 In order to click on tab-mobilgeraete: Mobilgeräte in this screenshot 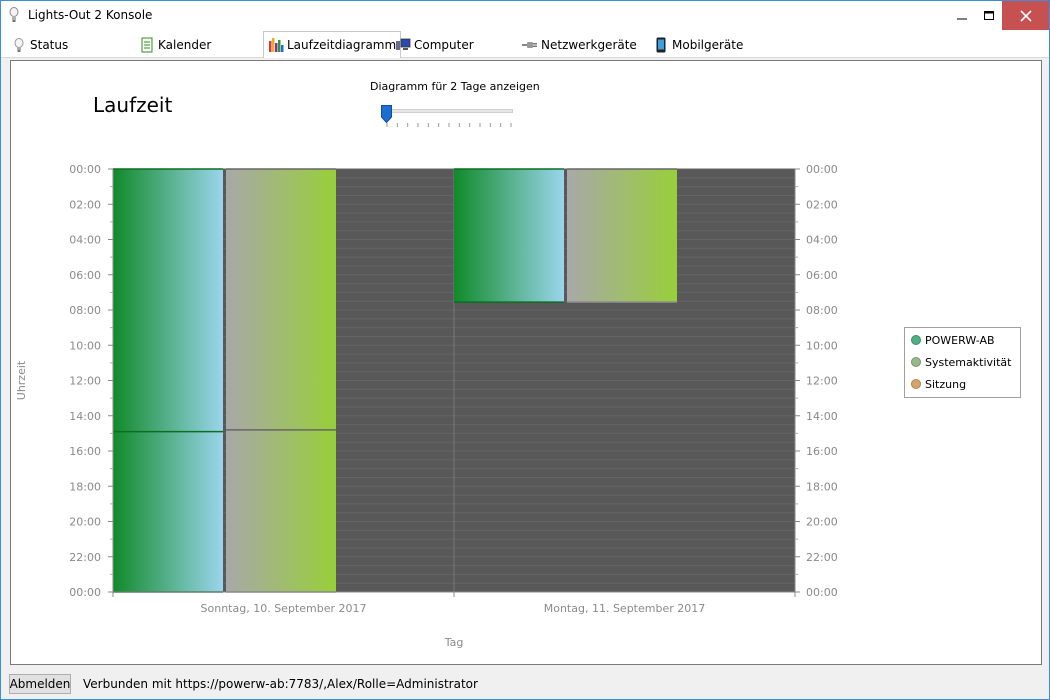, I will do `click(698, 44)`.